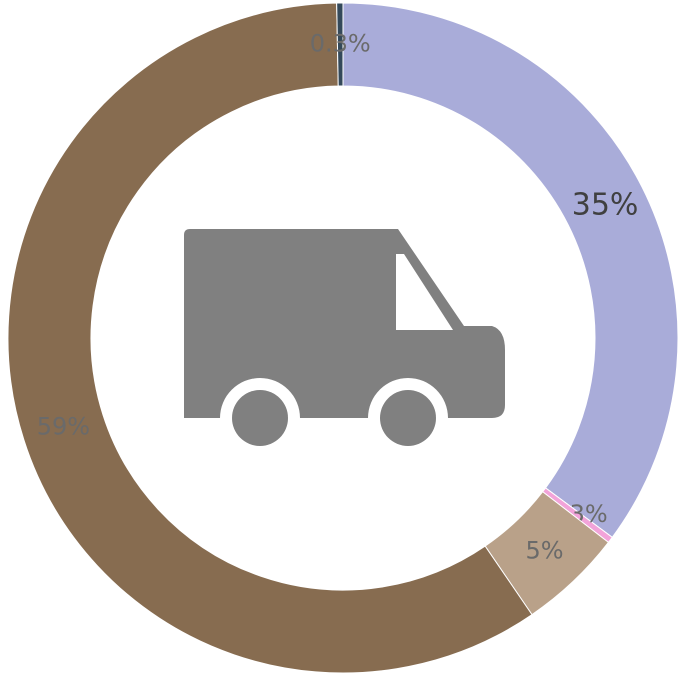 The width and height of the screenshot is (679, 674). What do you see at coordinates (545, 550) in the screenshot?
I see `data-label: 5%` at bounding box center [545, 550].